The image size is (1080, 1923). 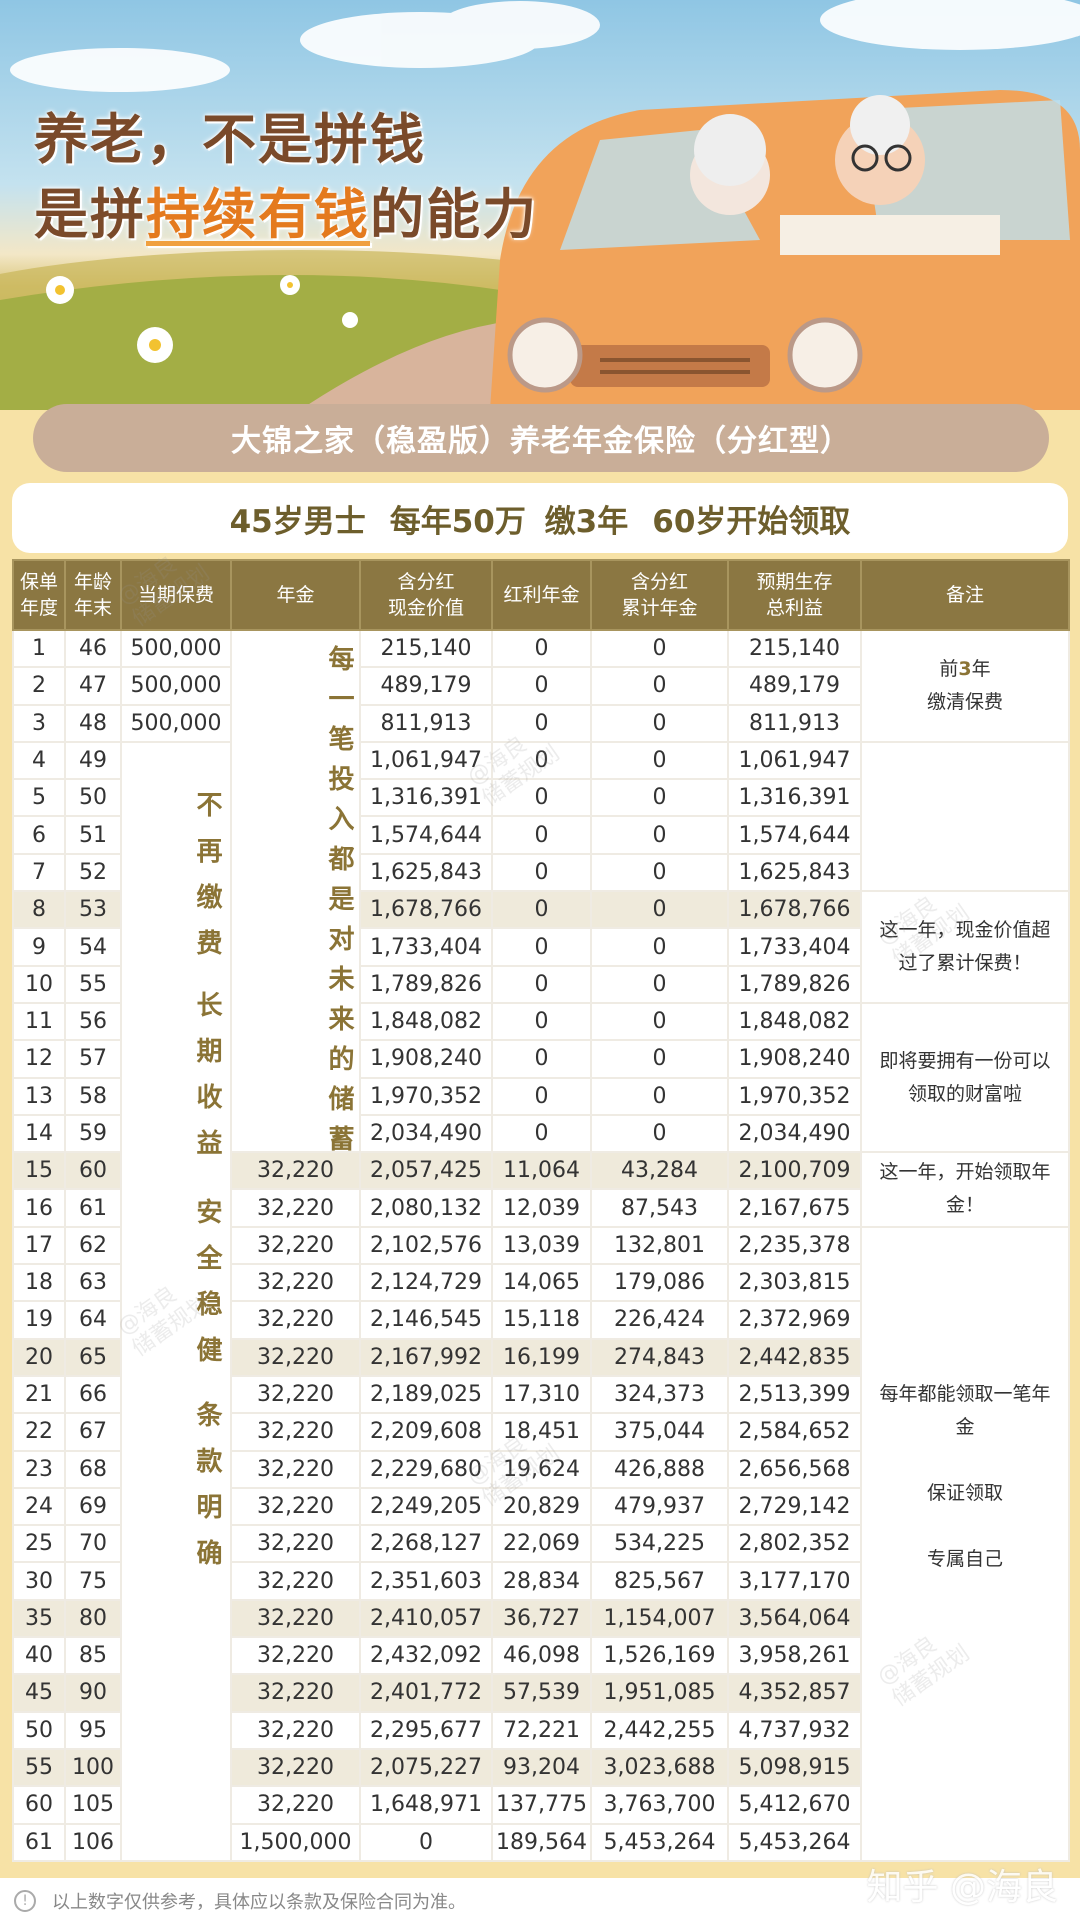 What do you see at coordinates (949, 668) in the screenshot?
I see `remark-text: 前` at bounding box center [949, 668].